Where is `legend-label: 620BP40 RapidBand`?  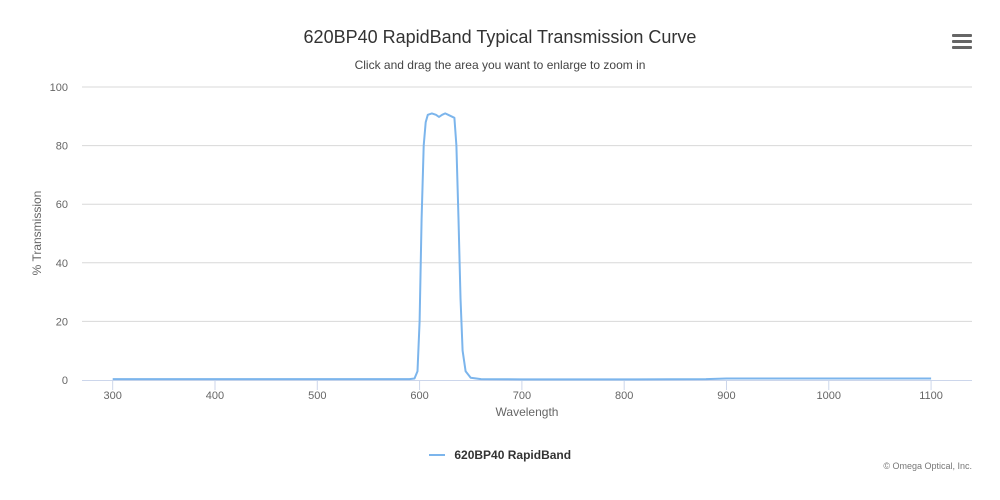
legend-label: 620BP40 RapidBand is located at coordinates (513, 454).